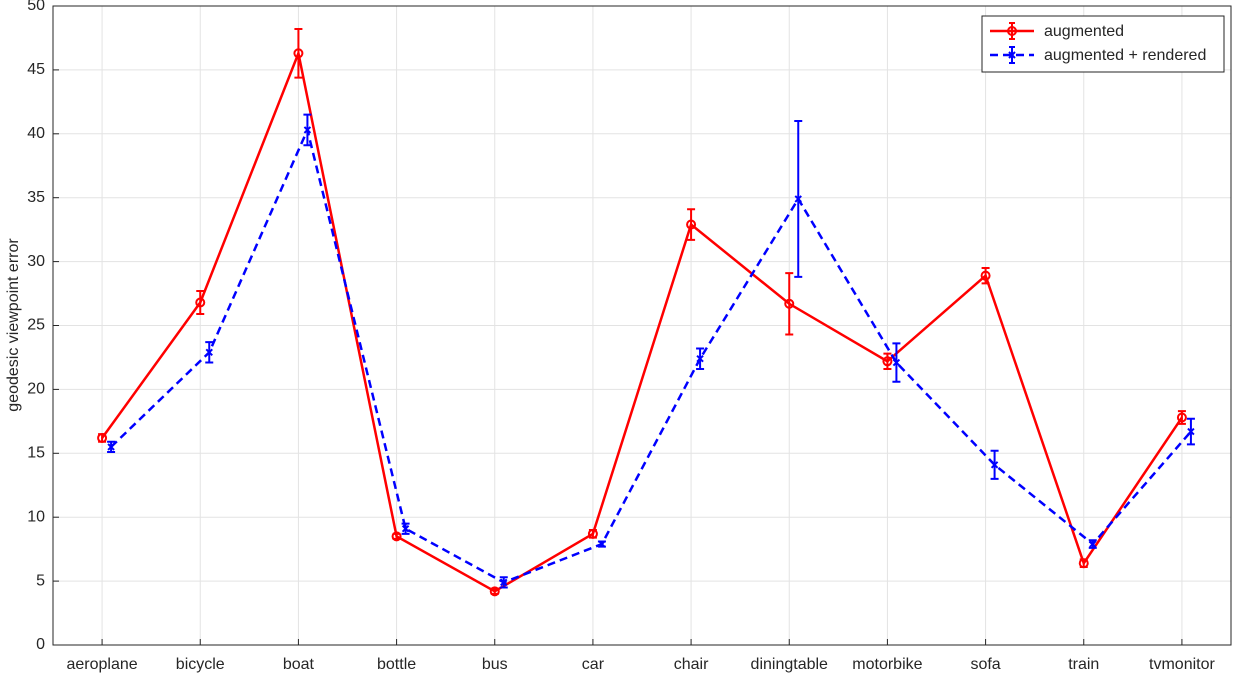 Image resolution: width=1235 pixels, height=680 pixels. What do you see at coordinates (36, 133) in the screenshot?
I see `y-tick-label: 40` at bounding box center [36, 133].